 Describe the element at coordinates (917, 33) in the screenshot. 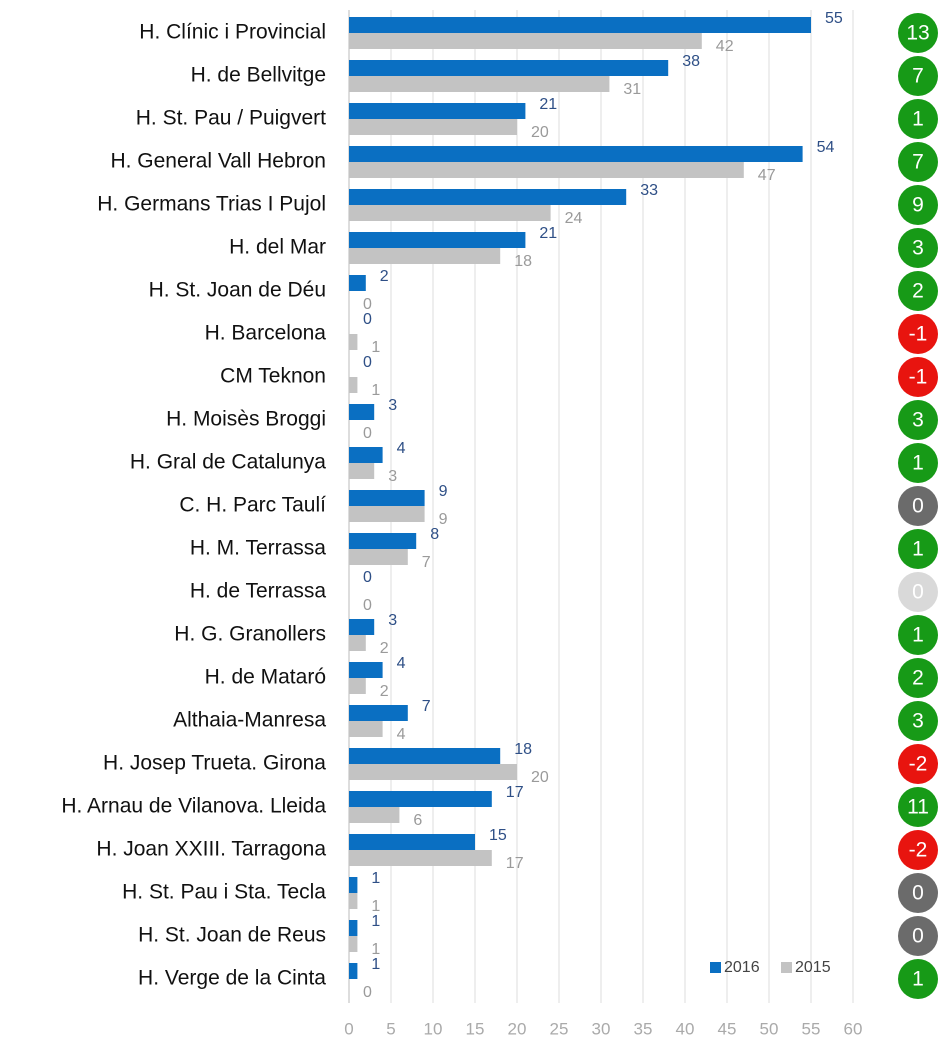

I see `change-label: 13` at that location.